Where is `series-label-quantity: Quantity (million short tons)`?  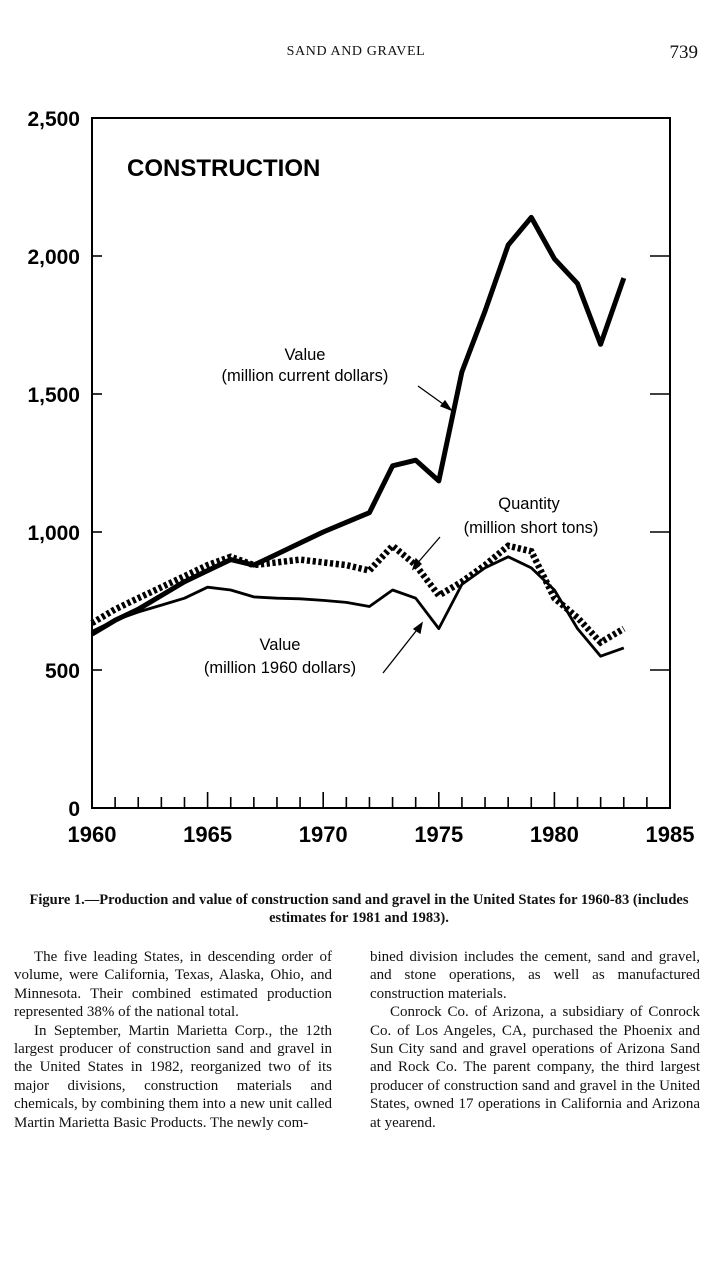
series-label-quantity: Quantity (million short tons) is located at coordinates (531, 516).